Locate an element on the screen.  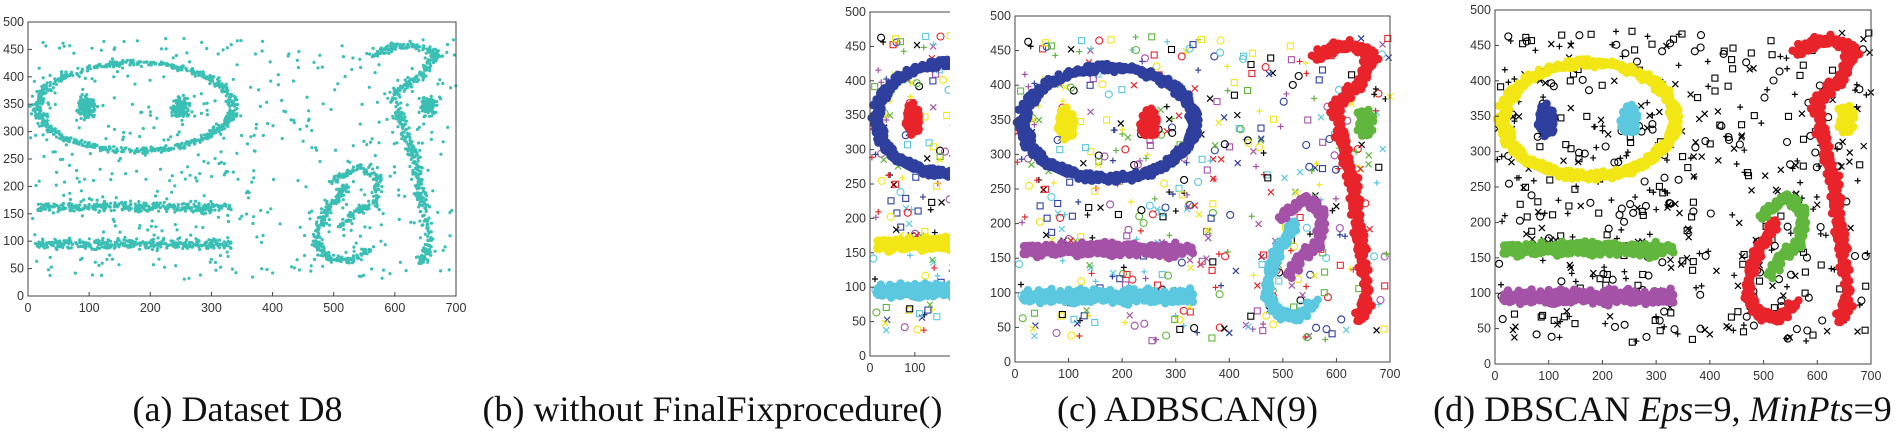
y-tick-label: 50 is located at coordinates (17, 269).